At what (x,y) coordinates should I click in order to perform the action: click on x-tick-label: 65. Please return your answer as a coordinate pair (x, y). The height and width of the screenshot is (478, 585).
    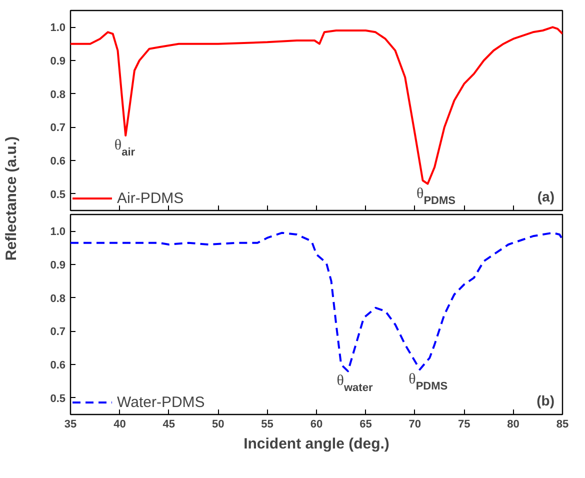
    Looking at the image, I should click on (366, 424).